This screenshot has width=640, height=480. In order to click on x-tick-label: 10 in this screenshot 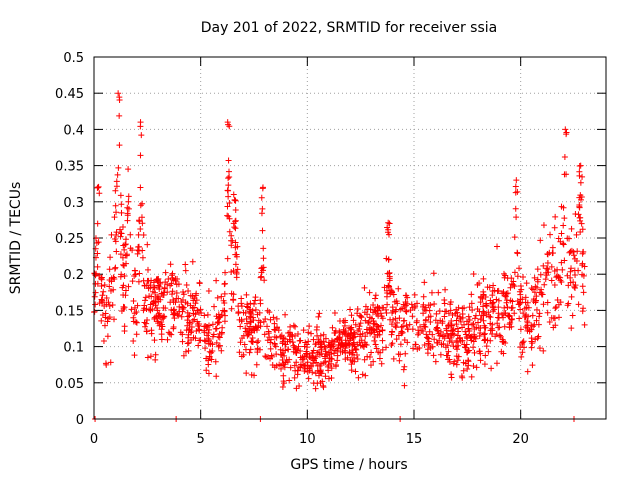, I will do `click(307, 439)`.